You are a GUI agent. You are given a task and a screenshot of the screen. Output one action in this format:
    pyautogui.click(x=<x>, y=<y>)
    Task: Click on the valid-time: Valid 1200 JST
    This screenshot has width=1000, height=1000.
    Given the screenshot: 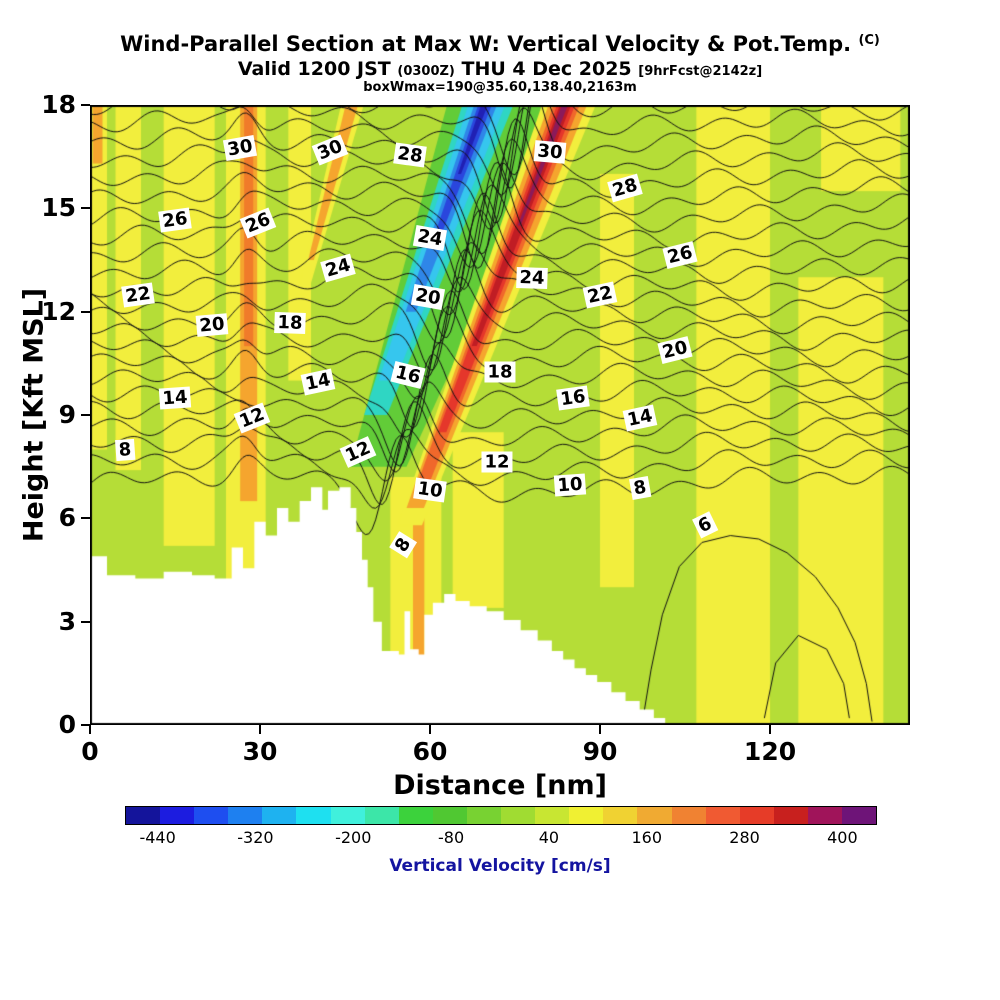 What is the action you would take?
    pyautogui.click(x=314, y=69)
    